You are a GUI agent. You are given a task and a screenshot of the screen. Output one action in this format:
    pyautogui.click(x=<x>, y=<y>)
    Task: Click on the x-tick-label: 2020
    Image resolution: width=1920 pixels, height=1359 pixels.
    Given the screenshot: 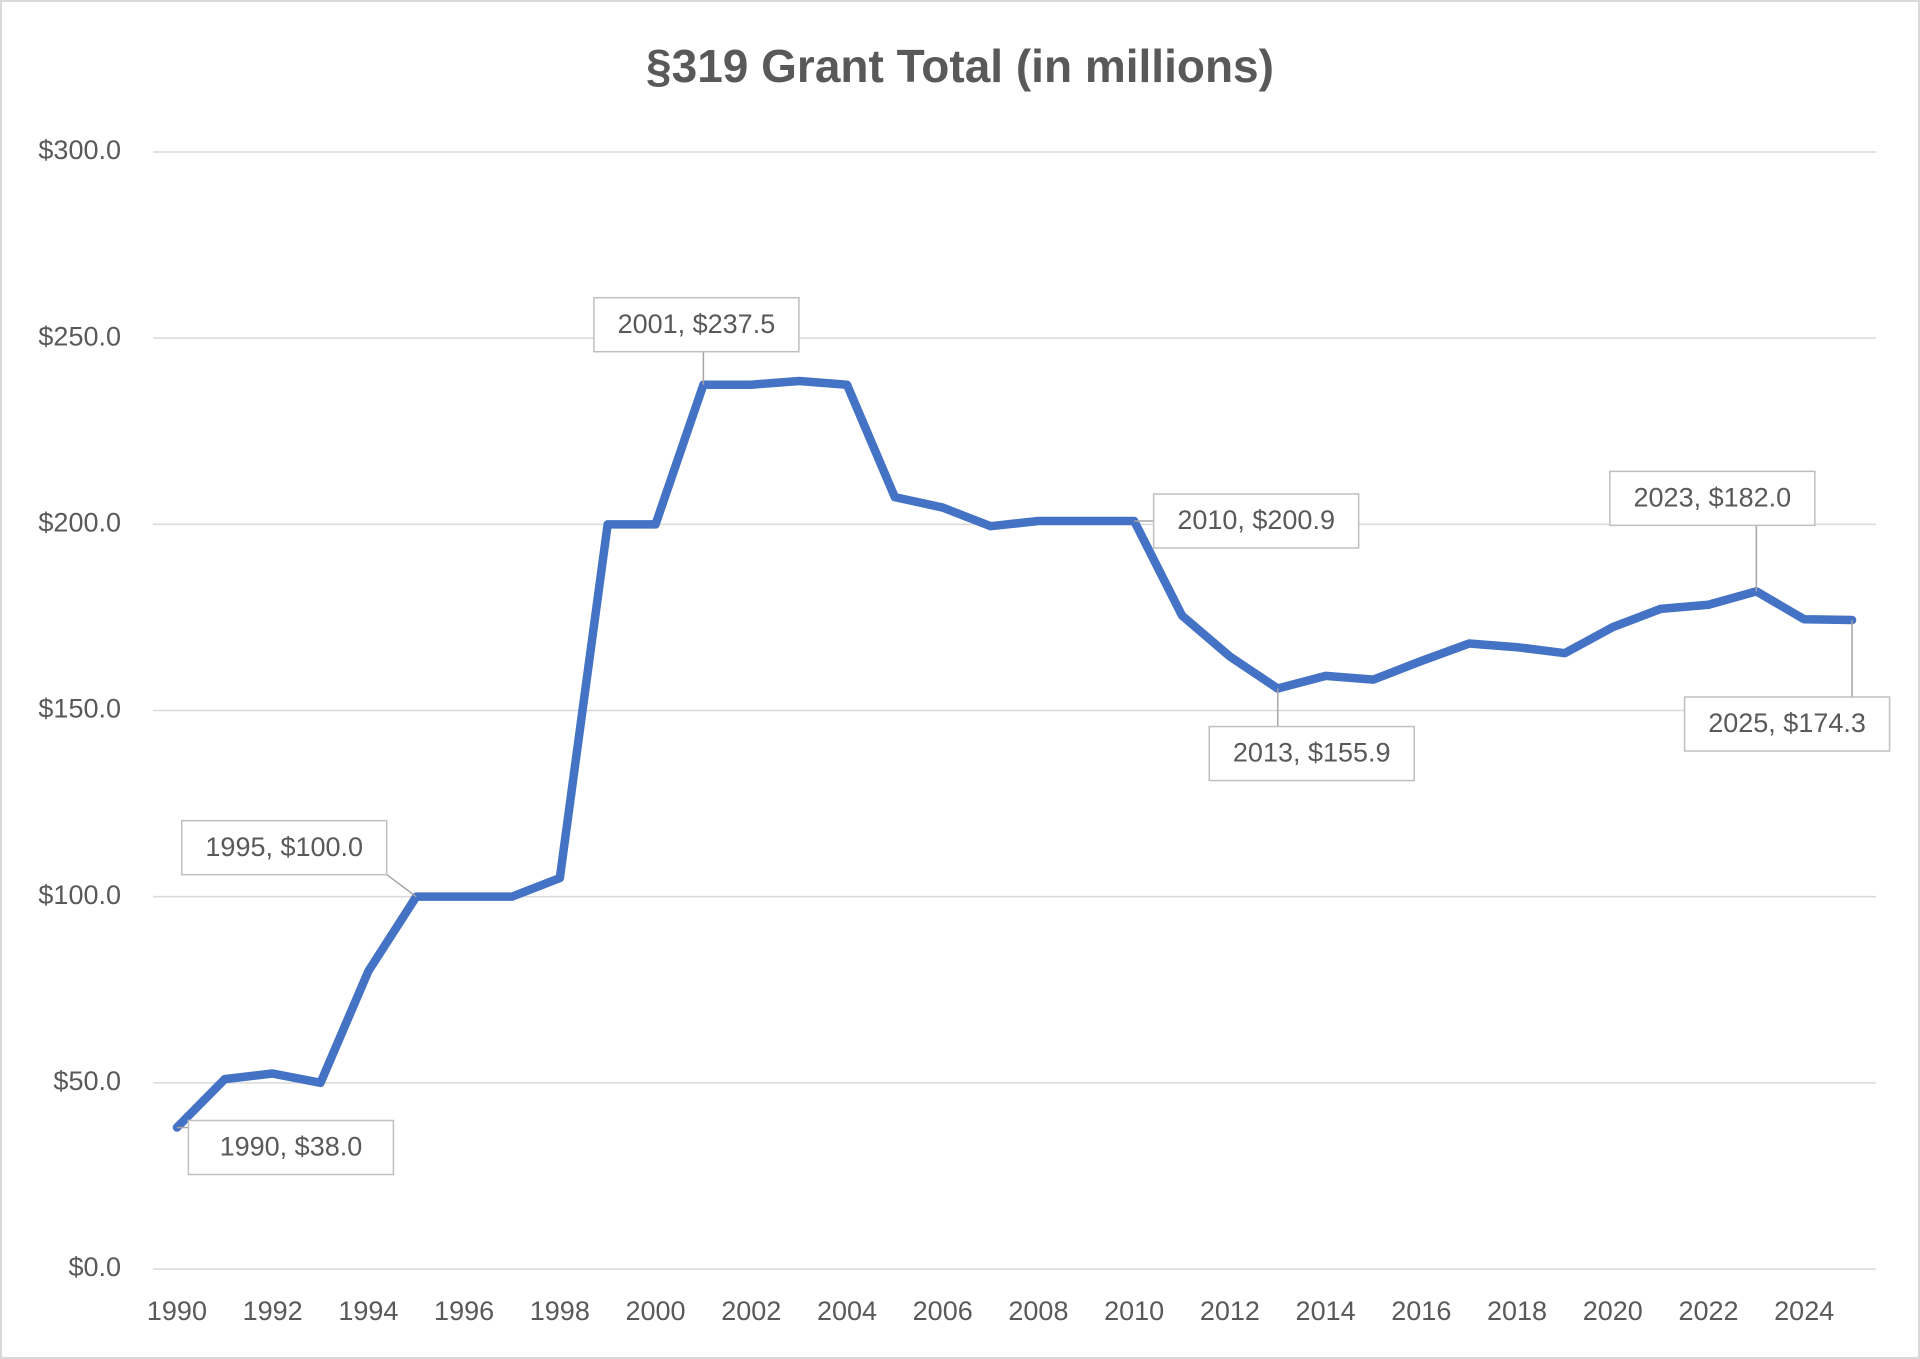 What is the action you would take?
    pyautogui.click(x=1613, y=1311)
    